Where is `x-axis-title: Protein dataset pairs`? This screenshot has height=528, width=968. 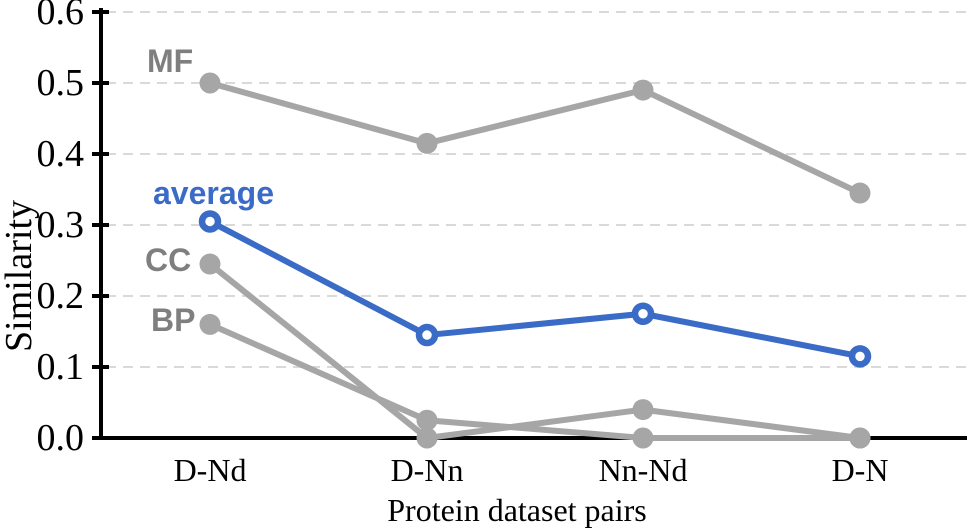 x-axis-title: Protein dataset pairs is located at coordinates (517, 510).